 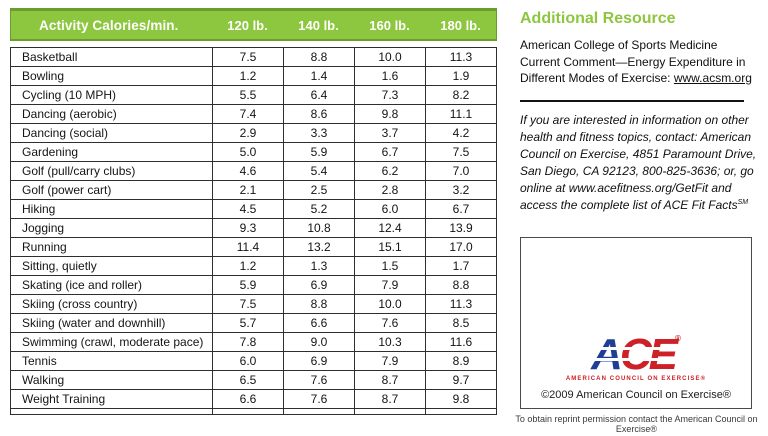 I want to click on value-cell: 3.2, so click(x=460, y=190).